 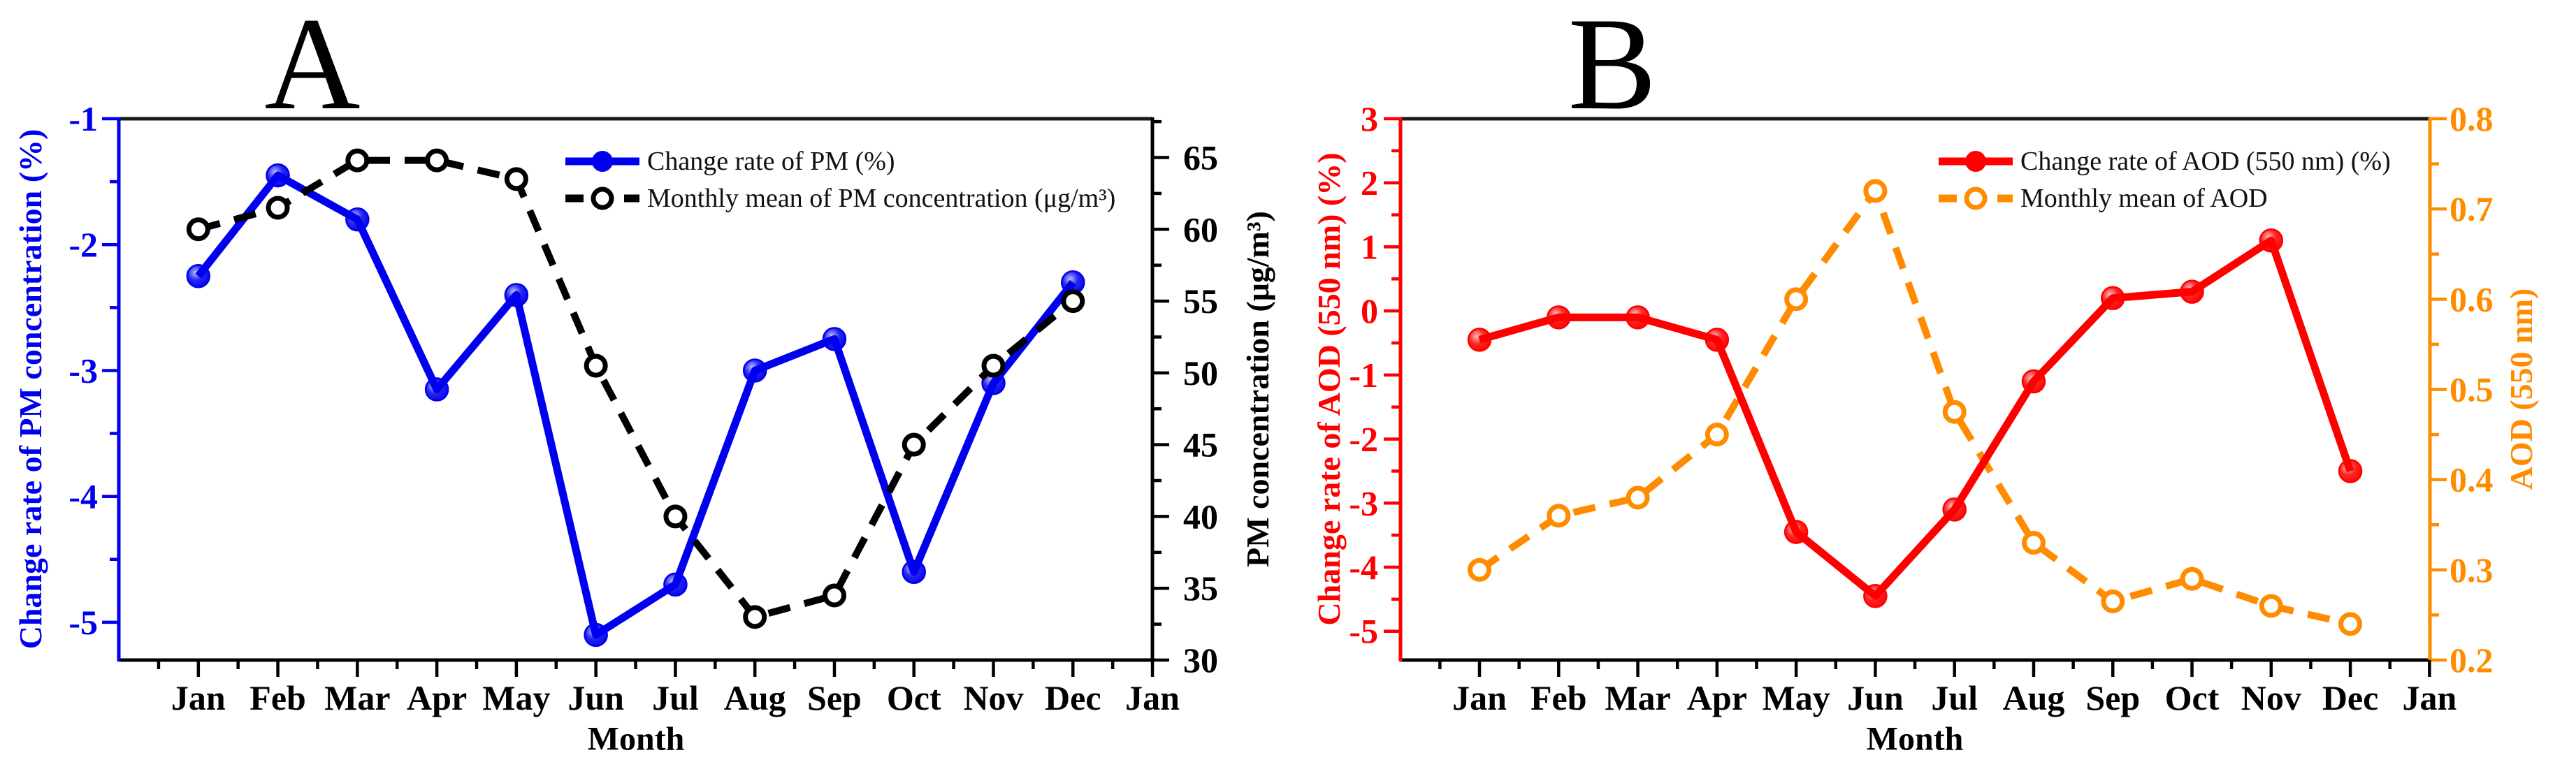 What do you see at coordinates (2472, 660) in the screenshot?
I see `tick-label: 0.2` at bounding box center [2472, 660].